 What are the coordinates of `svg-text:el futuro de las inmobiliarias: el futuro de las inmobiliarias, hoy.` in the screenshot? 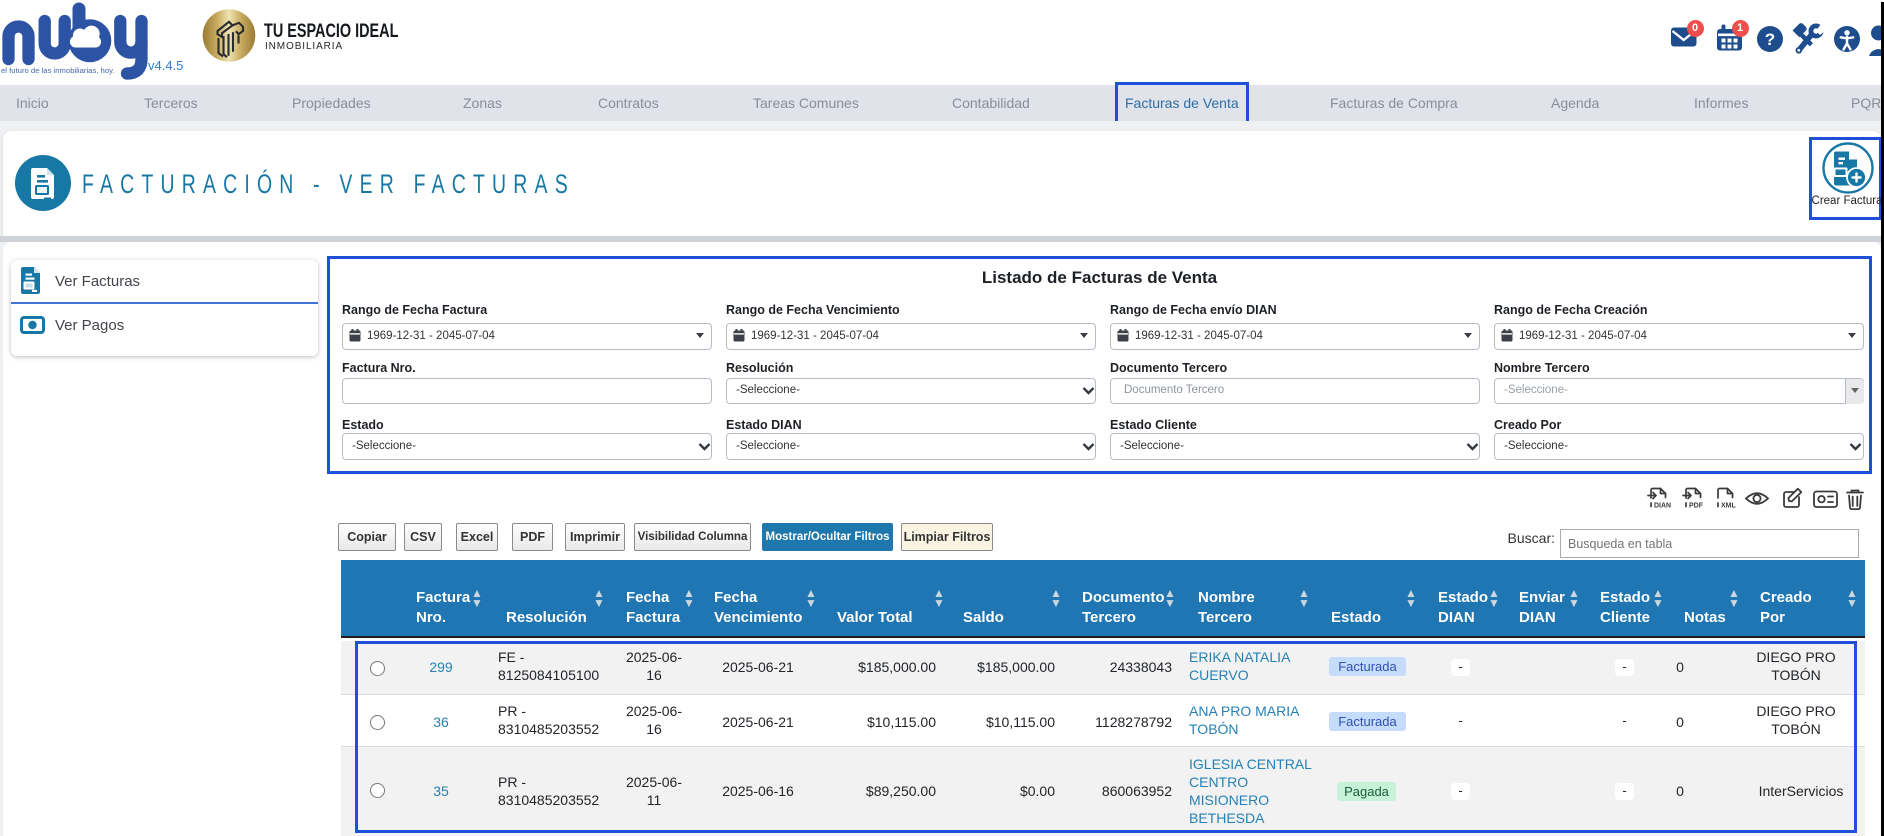 It's located at (58, 70).